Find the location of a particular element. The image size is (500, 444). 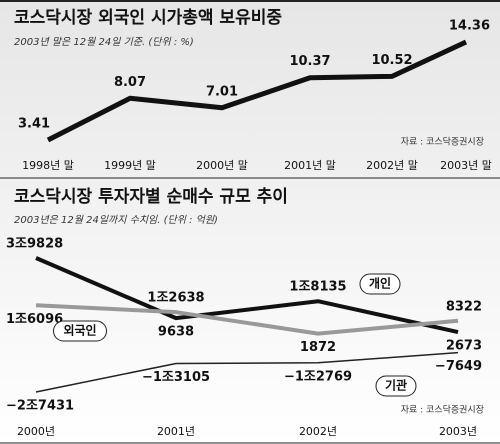

legend-label: 기관 is located at coordinates (396, 385).